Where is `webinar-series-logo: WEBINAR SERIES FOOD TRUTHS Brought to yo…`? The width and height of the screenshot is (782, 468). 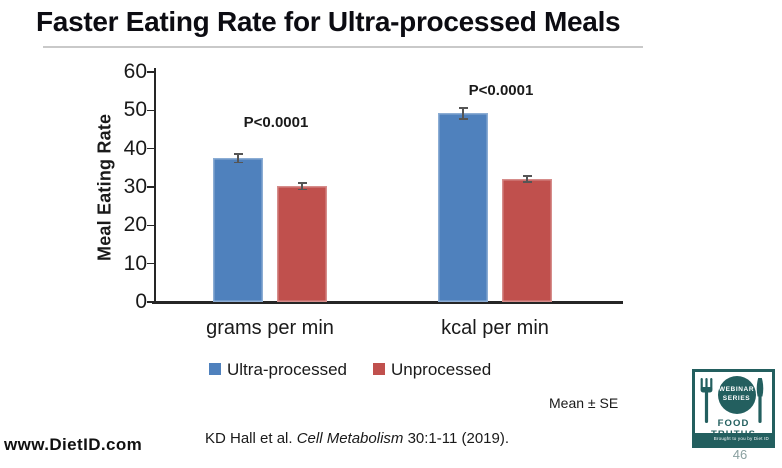 webinar-series-logo: WEBINAR SERIES FOOD TRUTHS Brought to yo… is located at coordinates (733, 408).